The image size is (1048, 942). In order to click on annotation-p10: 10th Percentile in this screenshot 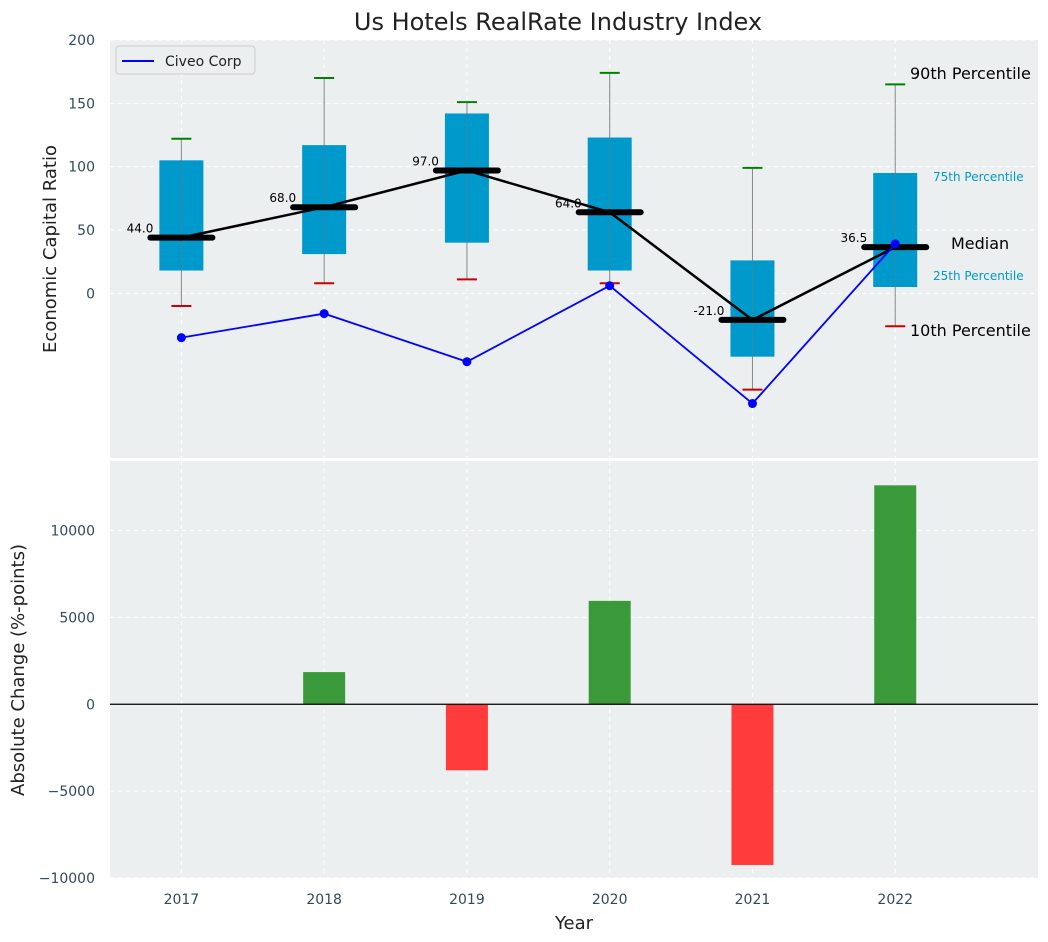, I will do `click(970, 330)`.